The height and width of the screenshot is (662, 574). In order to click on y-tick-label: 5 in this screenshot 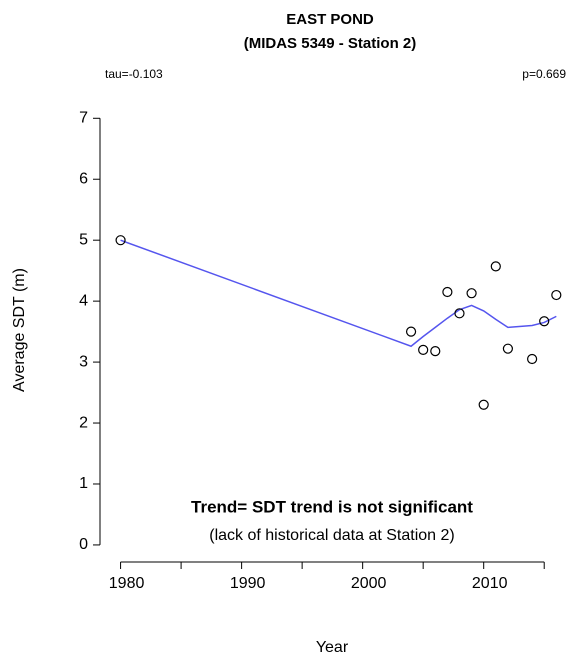, I will do `click(83, 239)`.